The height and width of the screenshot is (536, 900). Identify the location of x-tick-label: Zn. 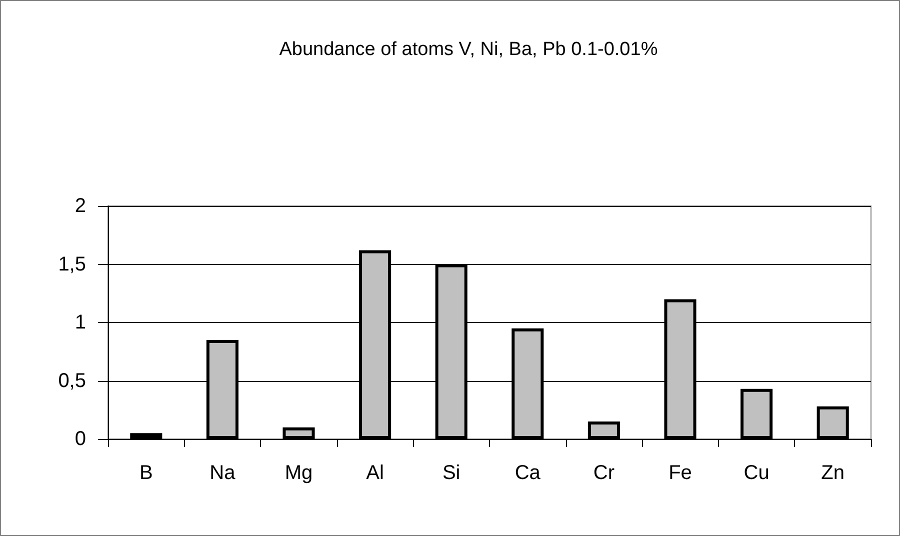
(833, 473).